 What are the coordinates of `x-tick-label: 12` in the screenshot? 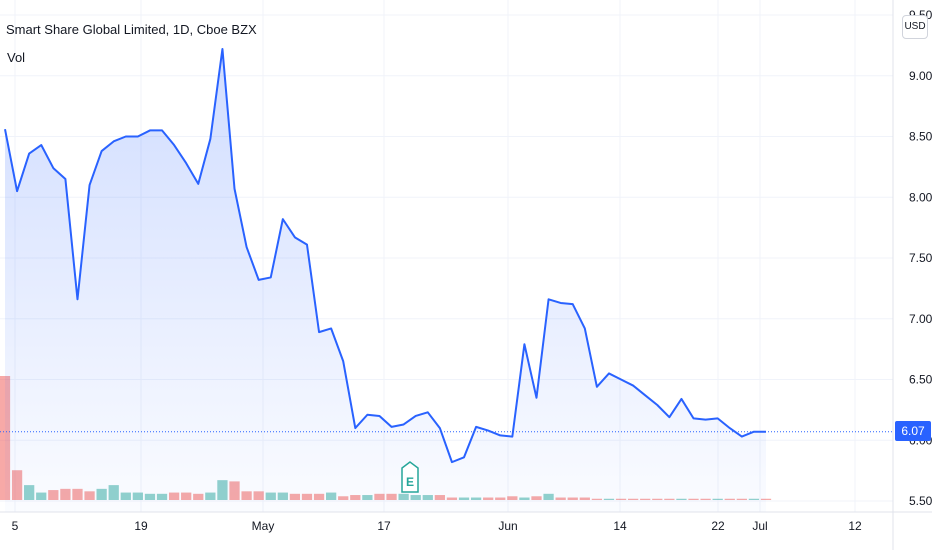 It's located at (855, 526).